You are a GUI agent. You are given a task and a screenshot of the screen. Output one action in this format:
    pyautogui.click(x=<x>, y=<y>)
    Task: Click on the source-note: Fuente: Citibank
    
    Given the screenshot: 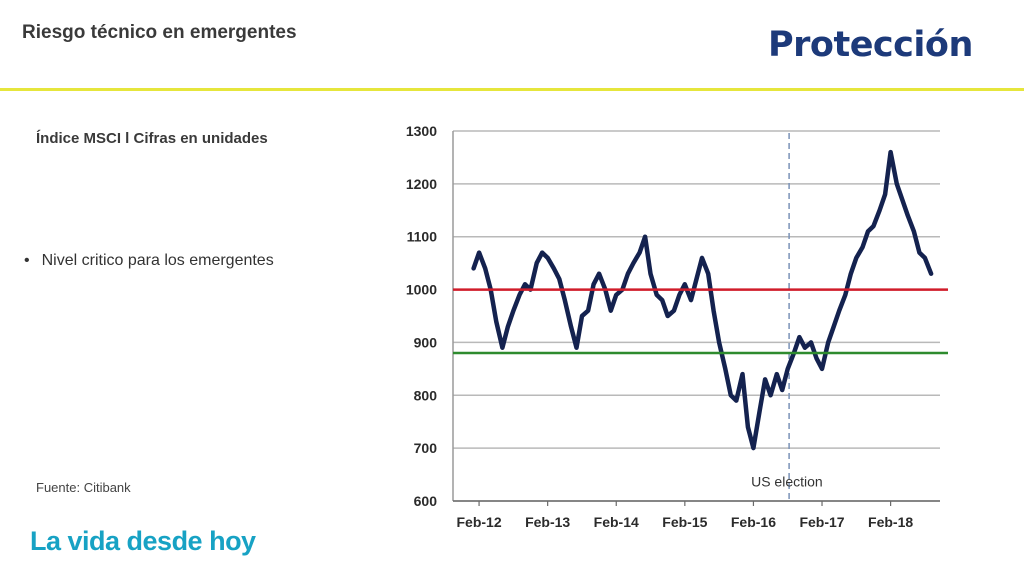 What is the action you would take?
    pyautogui.click(x=83, y=487)
    